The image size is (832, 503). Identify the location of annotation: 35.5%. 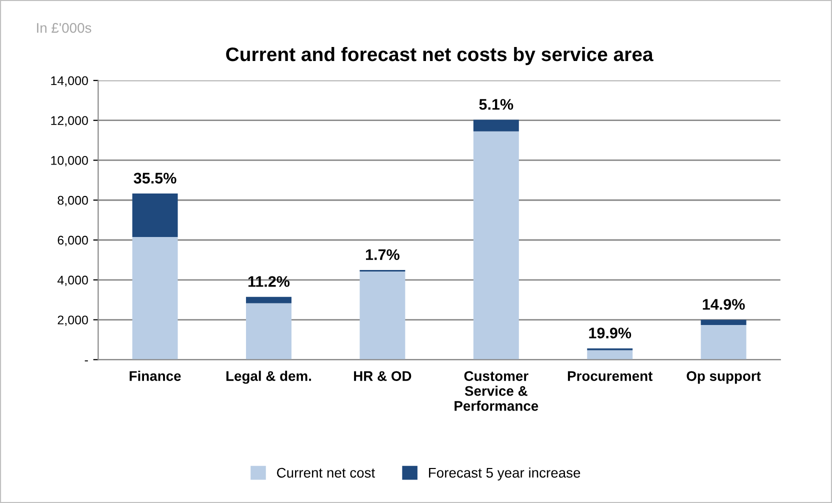
(155, 178).